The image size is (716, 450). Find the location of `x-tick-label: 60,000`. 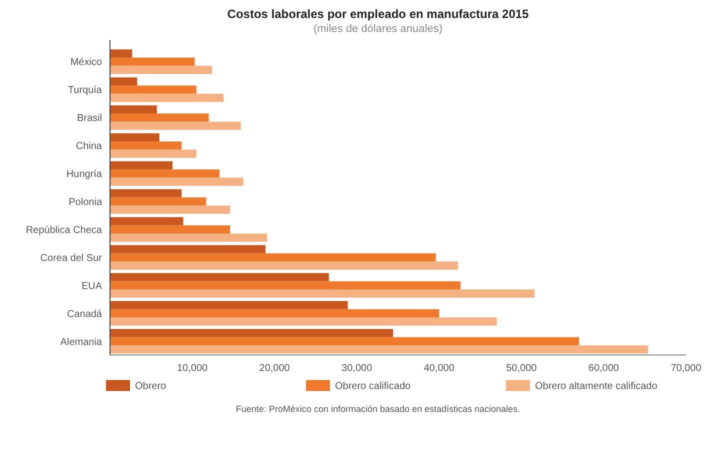

x-tick-label: 60,000 is located at coordinates (604, 368).